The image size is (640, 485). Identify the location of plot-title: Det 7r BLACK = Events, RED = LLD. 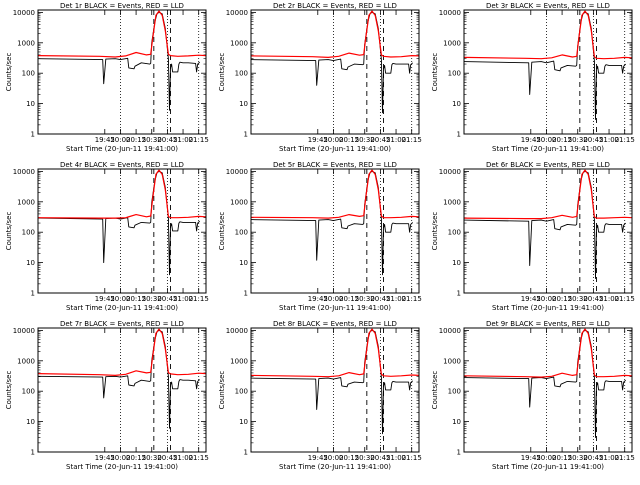
(122, 324).